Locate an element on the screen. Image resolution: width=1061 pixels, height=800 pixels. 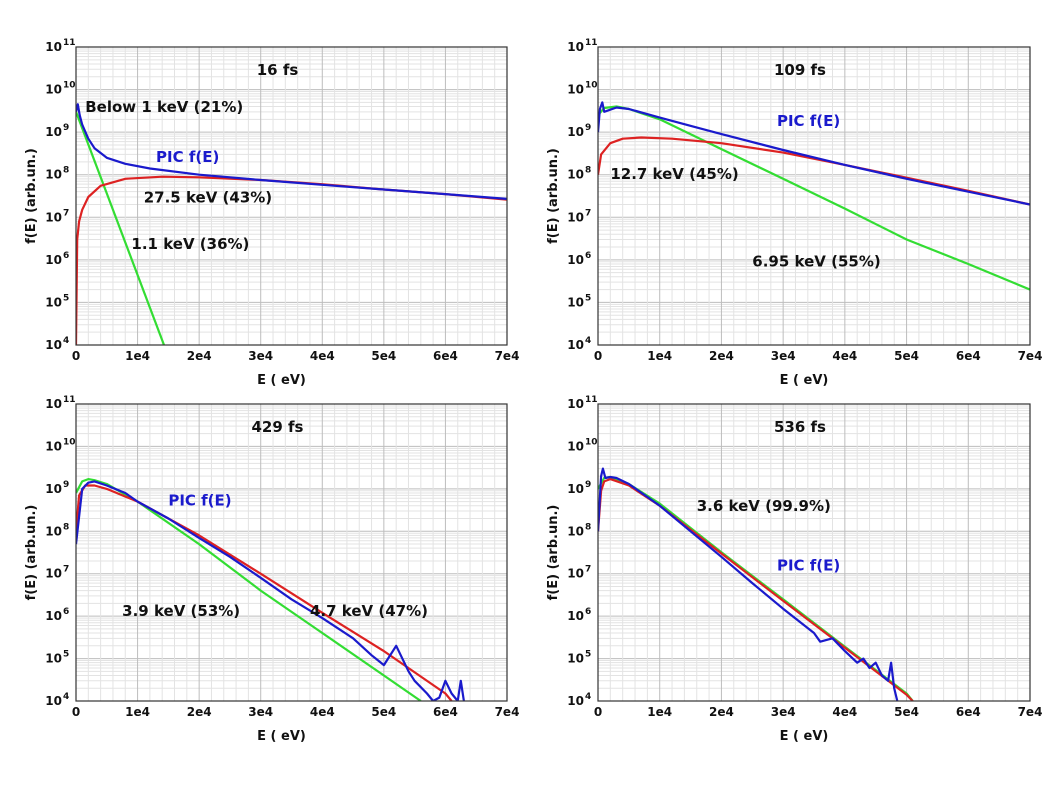
y-tick-exponent: 11 is located at coordinates (69, 400).